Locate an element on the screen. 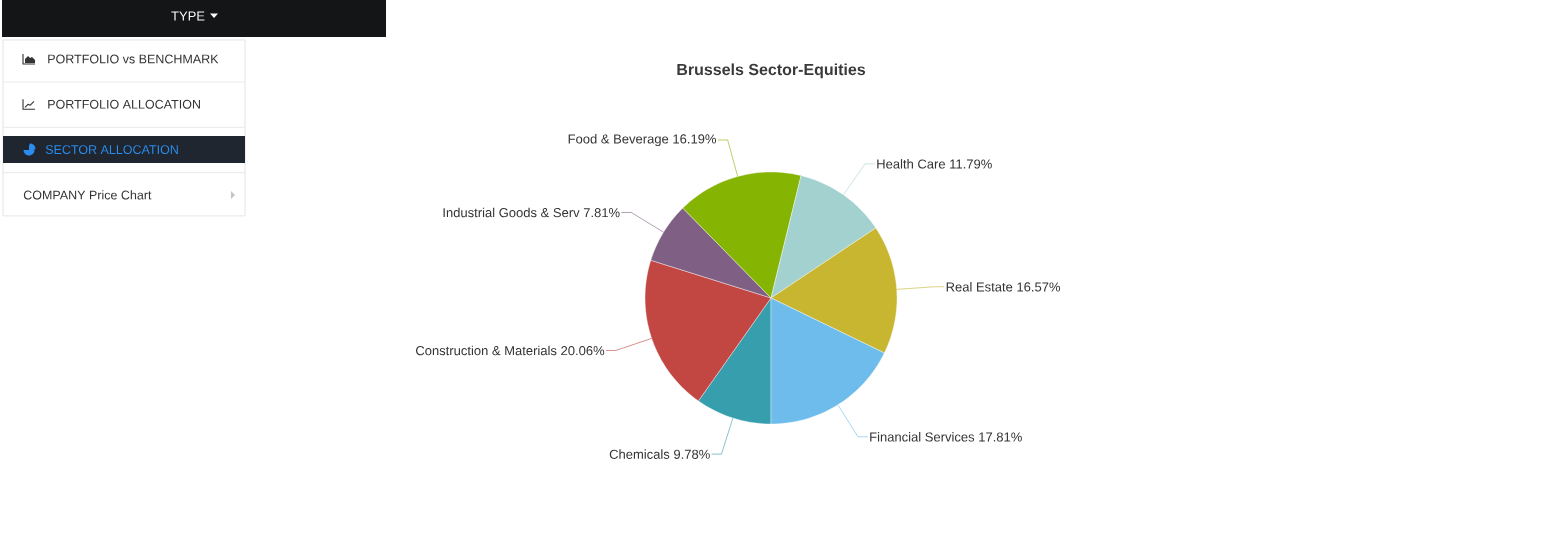  data-label: 16.57% is located at coordinates (1039, 287).